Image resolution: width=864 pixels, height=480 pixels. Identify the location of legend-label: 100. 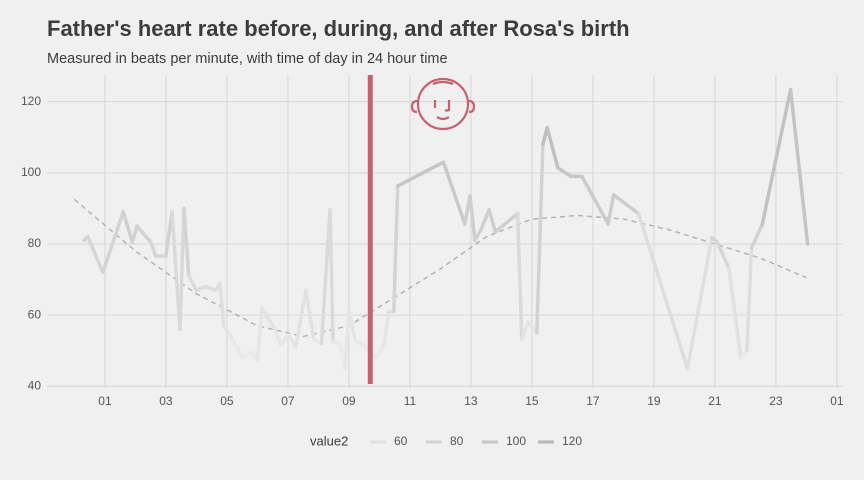
(516, 441).